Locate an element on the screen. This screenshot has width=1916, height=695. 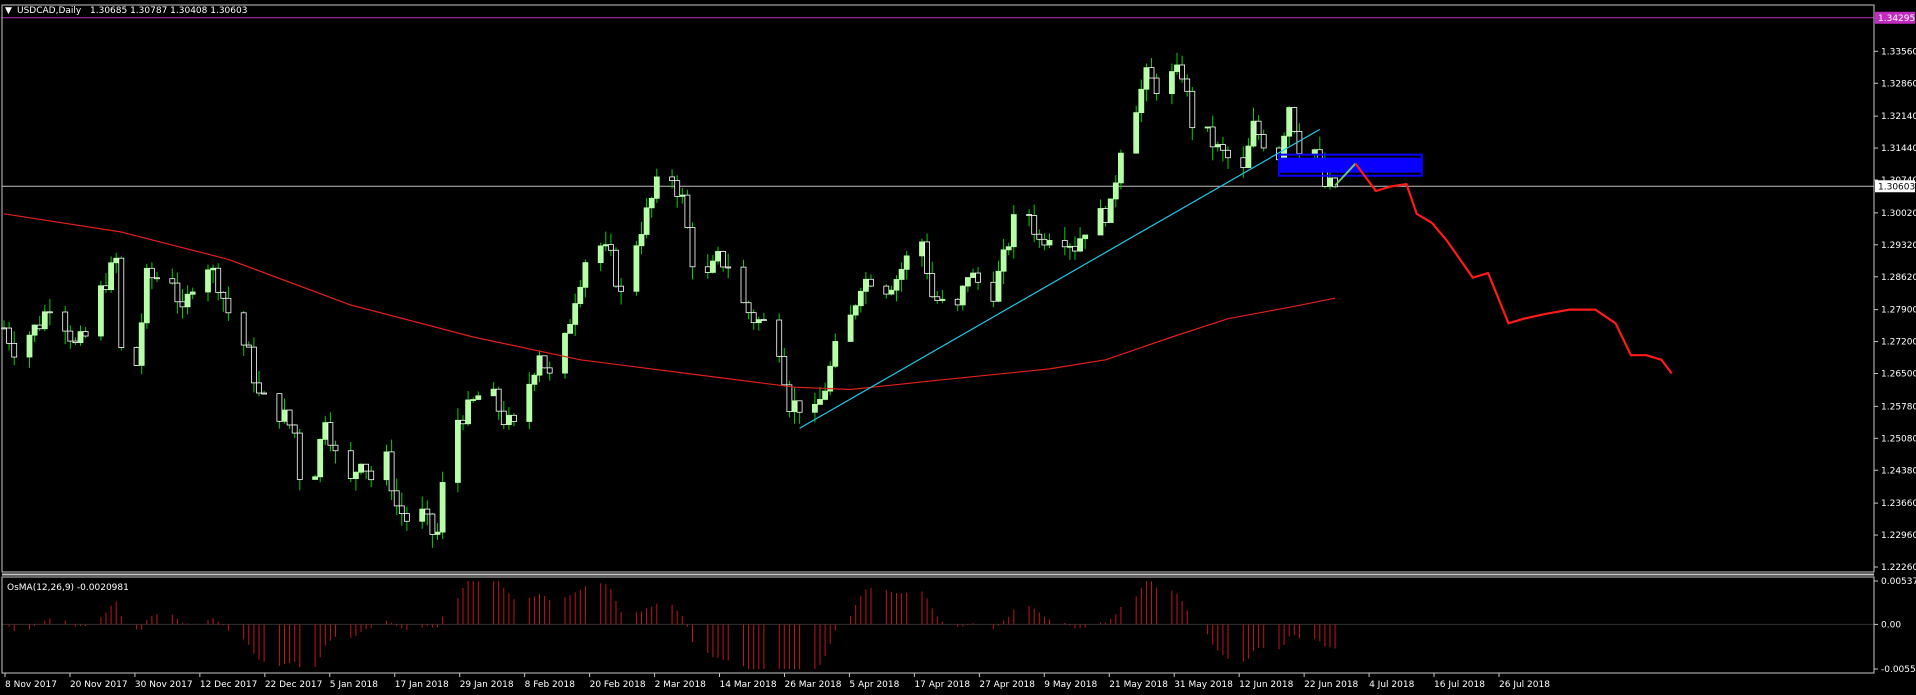
y-tick-label: 1.24380 is located at coordinates (1898, 471).